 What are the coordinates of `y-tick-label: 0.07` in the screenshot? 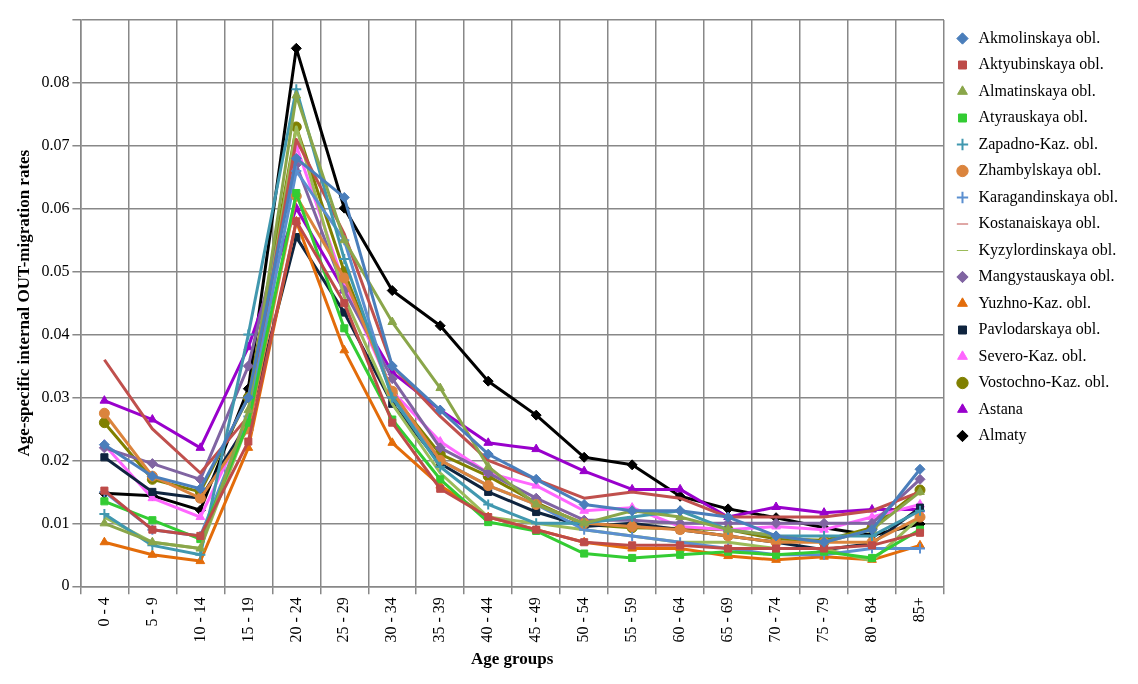 It's located at (55, 145).